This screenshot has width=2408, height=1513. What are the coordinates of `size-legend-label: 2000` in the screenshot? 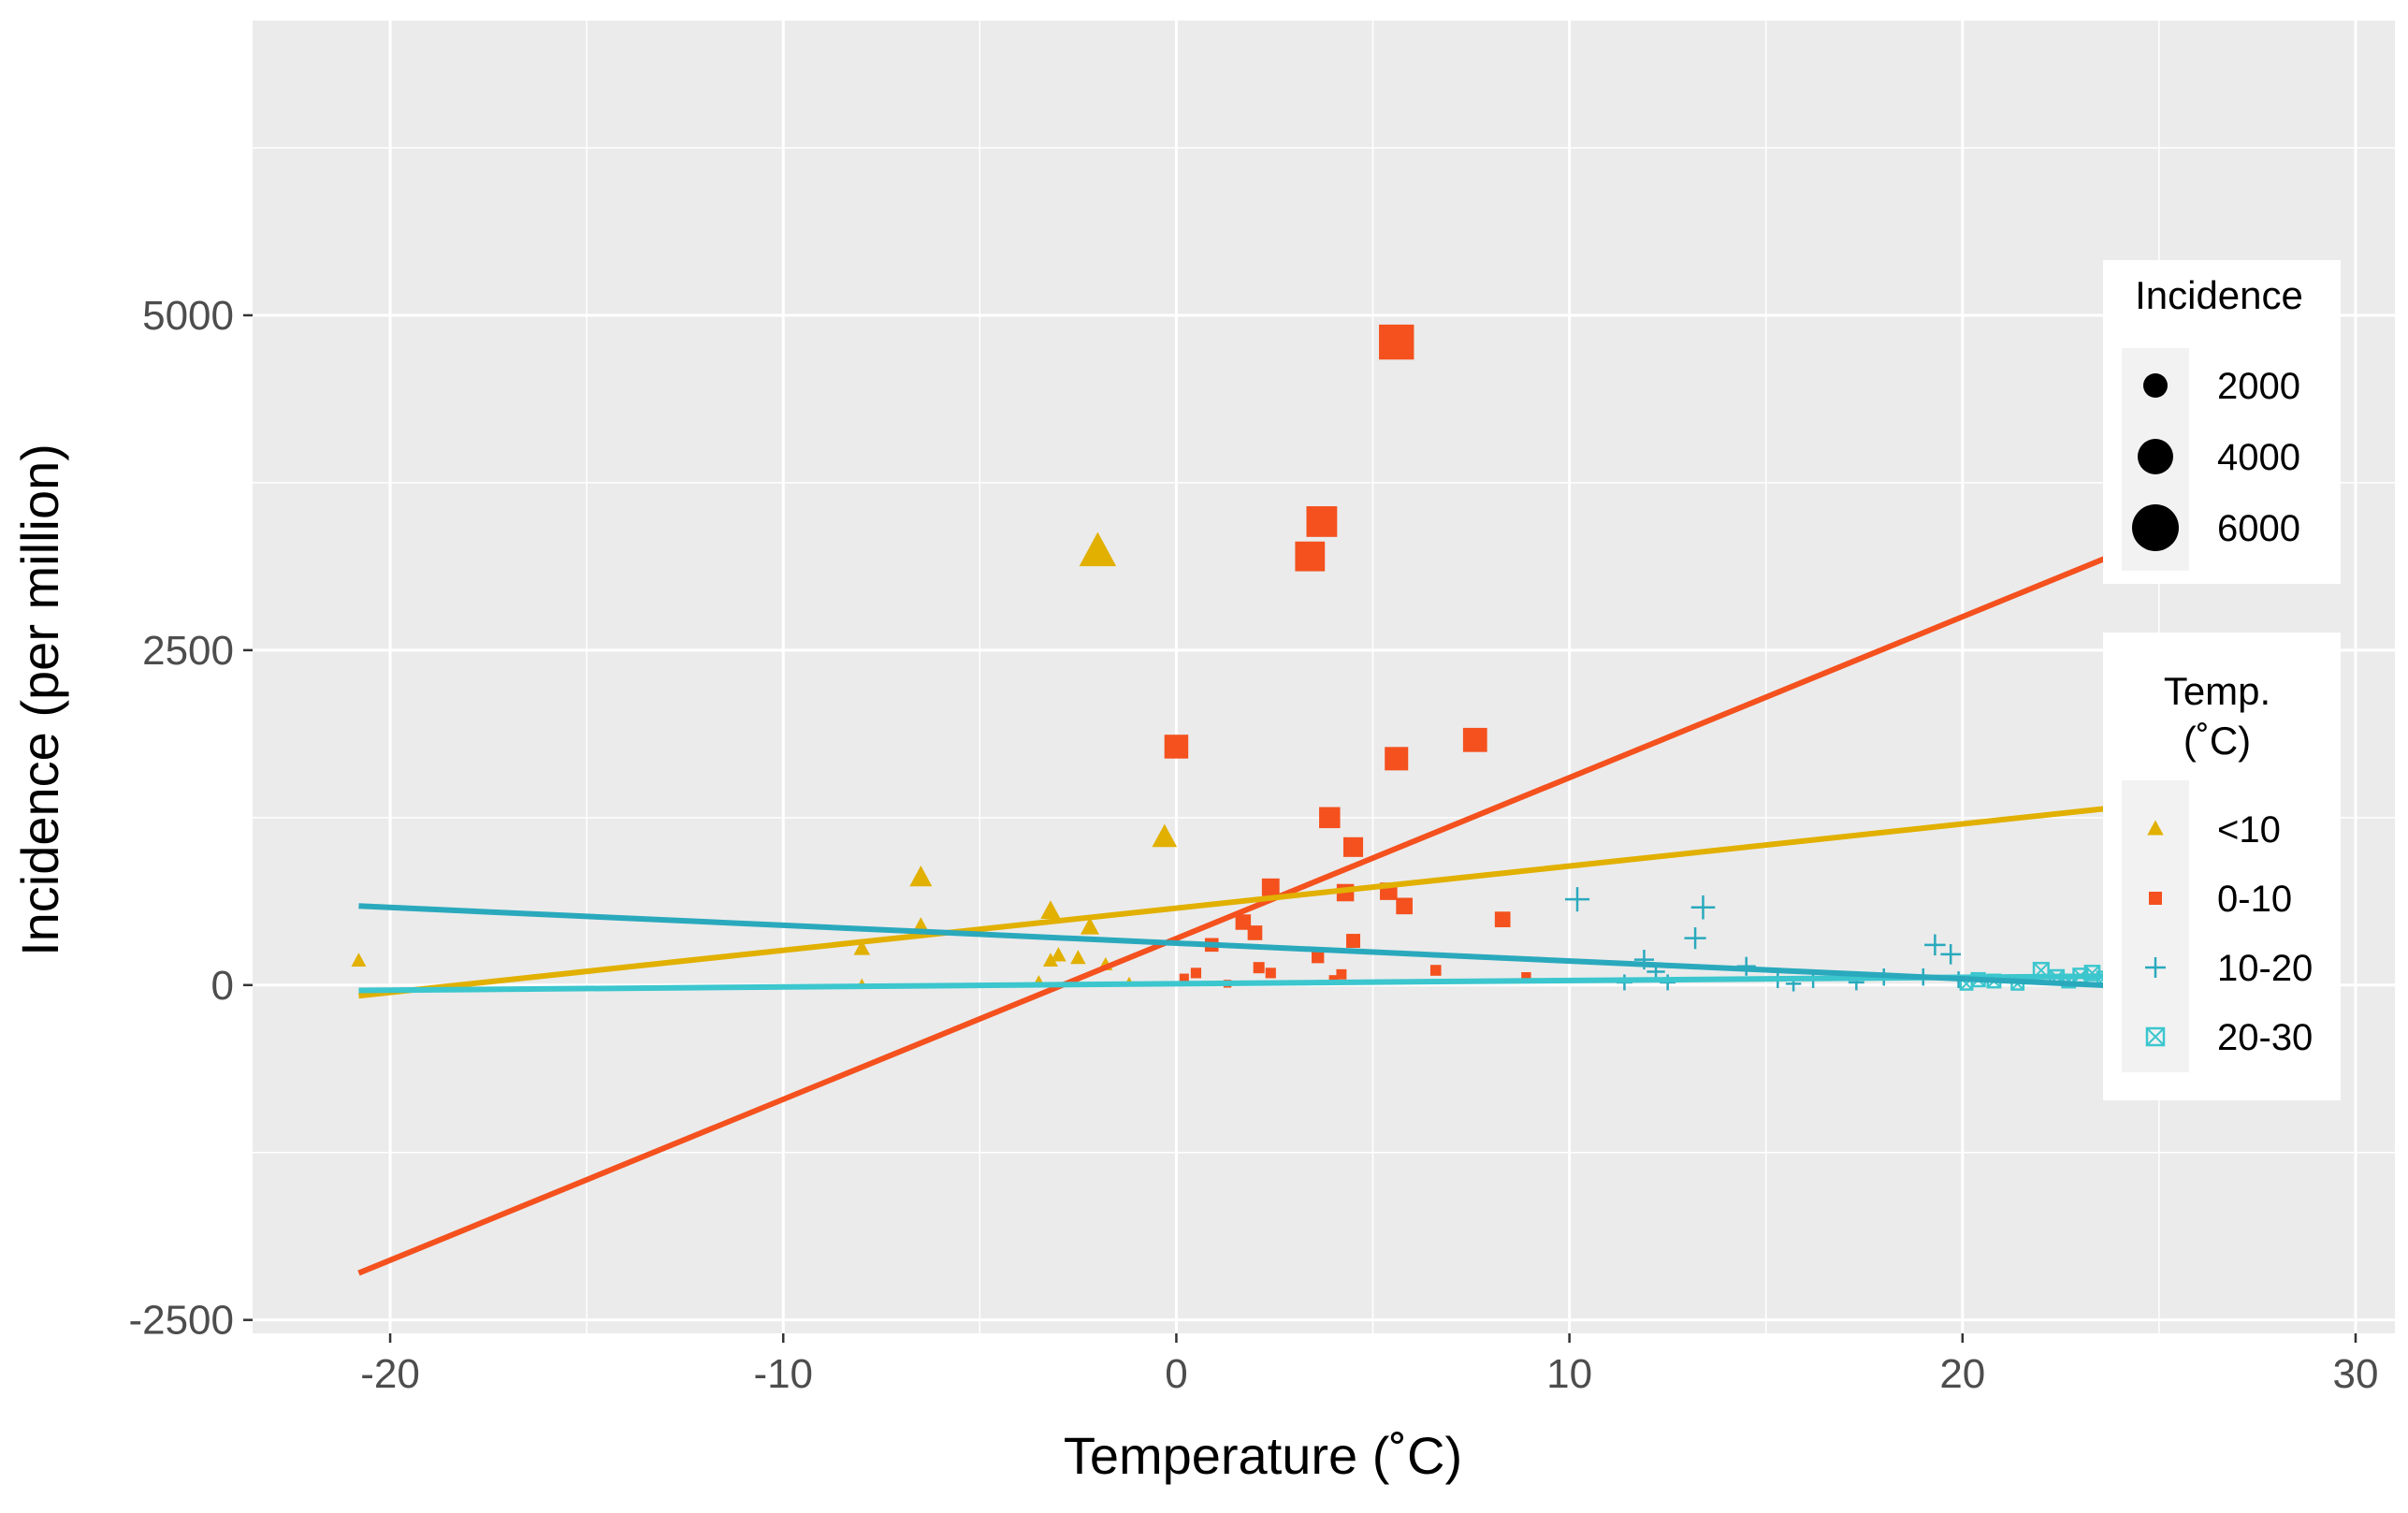 It's located at (2259, 387).